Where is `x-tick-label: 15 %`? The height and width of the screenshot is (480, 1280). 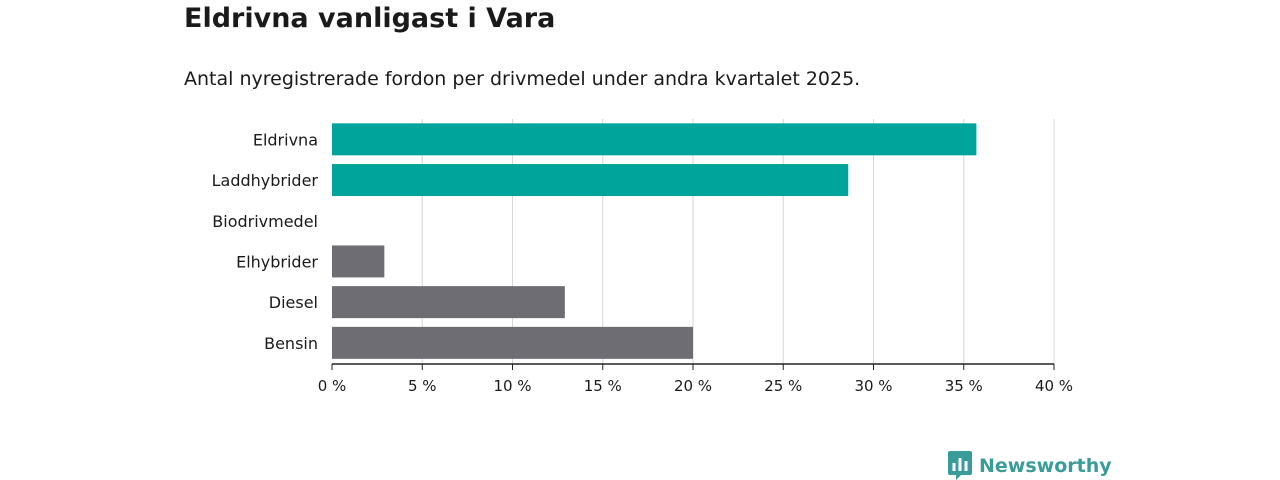 x-tick-label: 15 % is located at coordinates (603, 386).